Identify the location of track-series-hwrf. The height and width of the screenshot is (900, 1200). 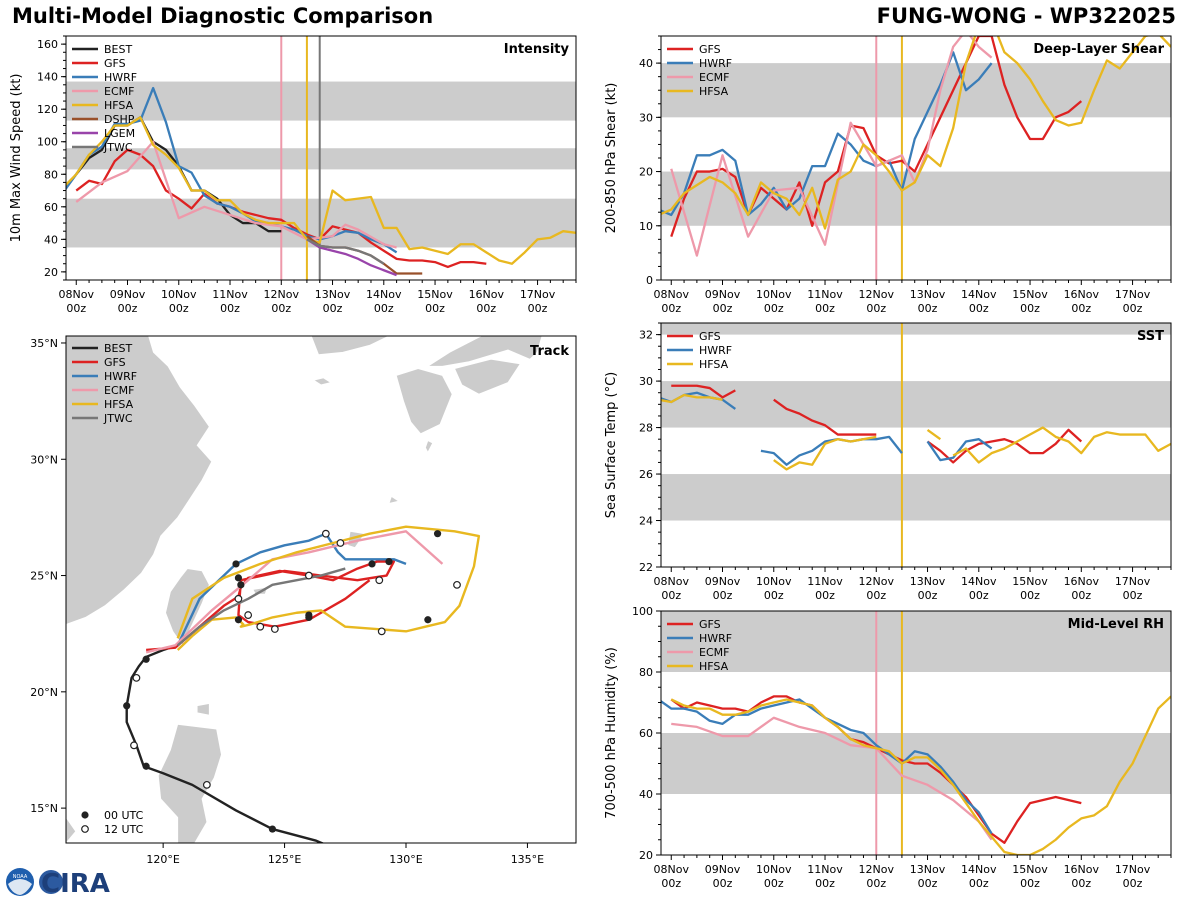
(291, 589).